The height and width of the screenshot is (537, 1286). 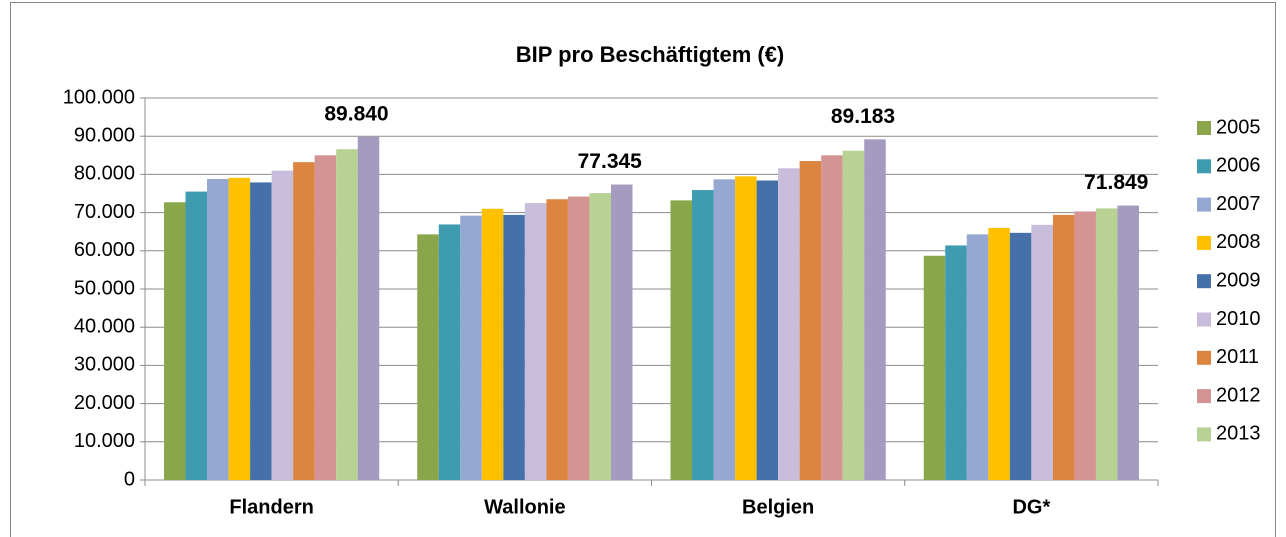 What do you see at coordinates (356, 113) in the screenshot?
I see `data-label: 89.840` at bounding box center [356, 113].